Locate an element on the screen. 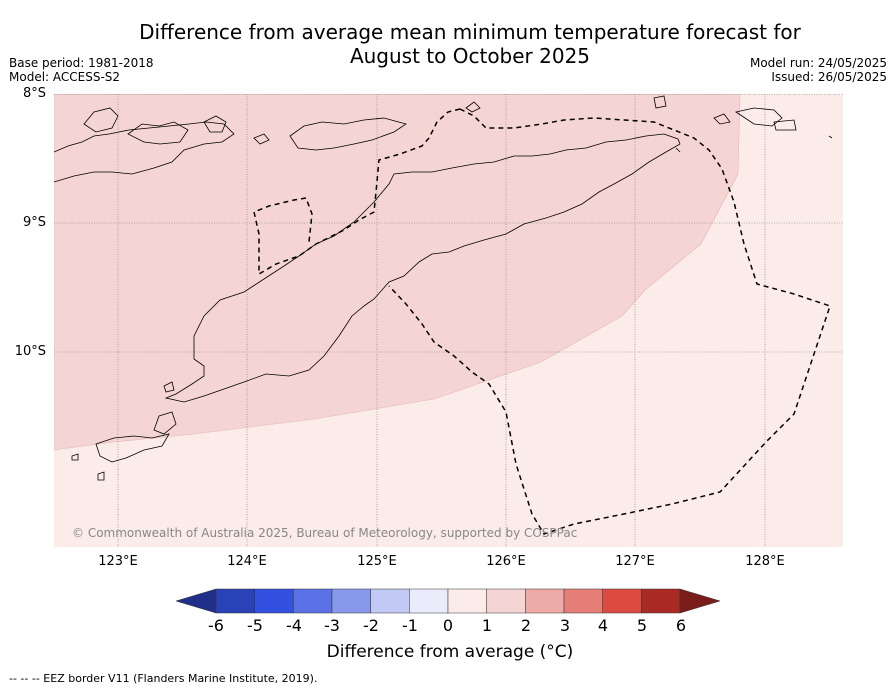 This screenshot has width=896, height=690. lat-label-8s: 8°S is located at coordinates (34, 93).